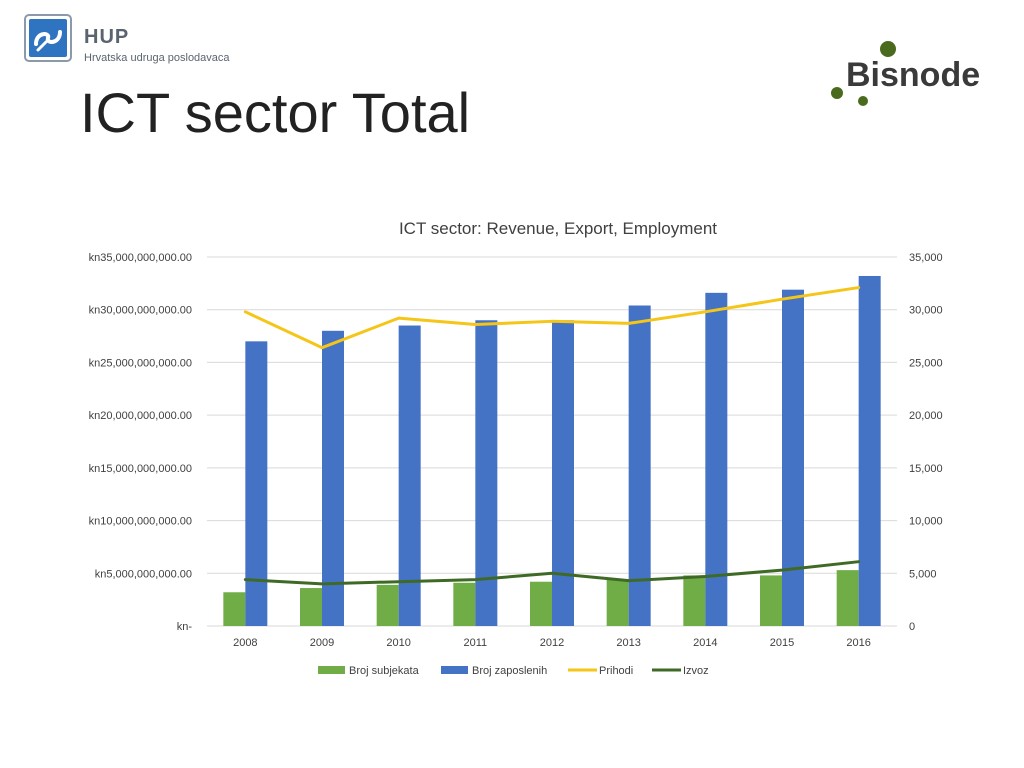 This screenshot has height=768, width=1024. Describe the element at coordinates (185, 627) in the screenshot. I see `left-axis-tick-label: kn-` at that location.